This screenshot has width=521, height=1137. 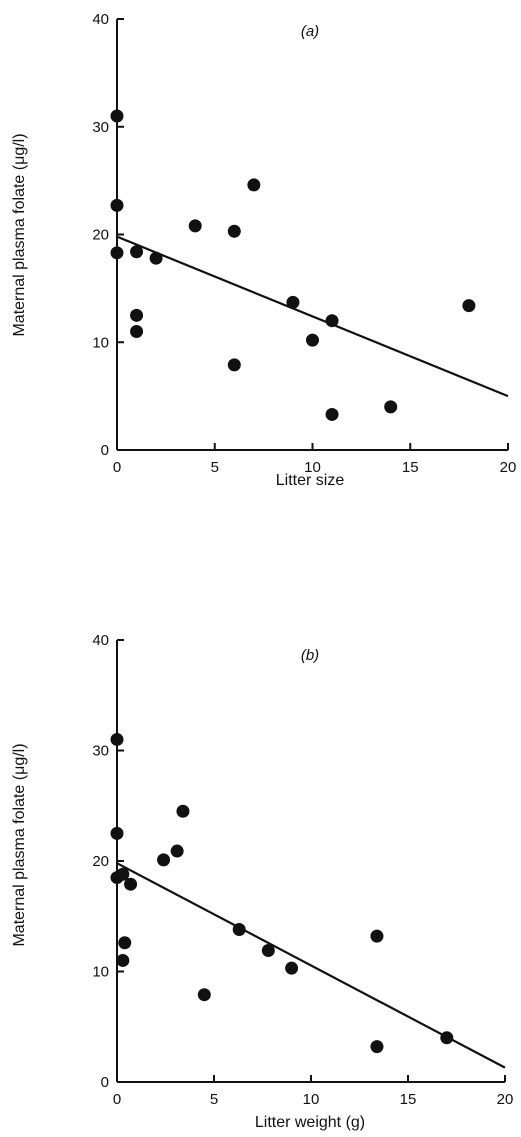 What do you see at coordinates (117, 1099) in the screenshot?
I see `x-tick-label-b: 0` at bounding box center [117, 1099].